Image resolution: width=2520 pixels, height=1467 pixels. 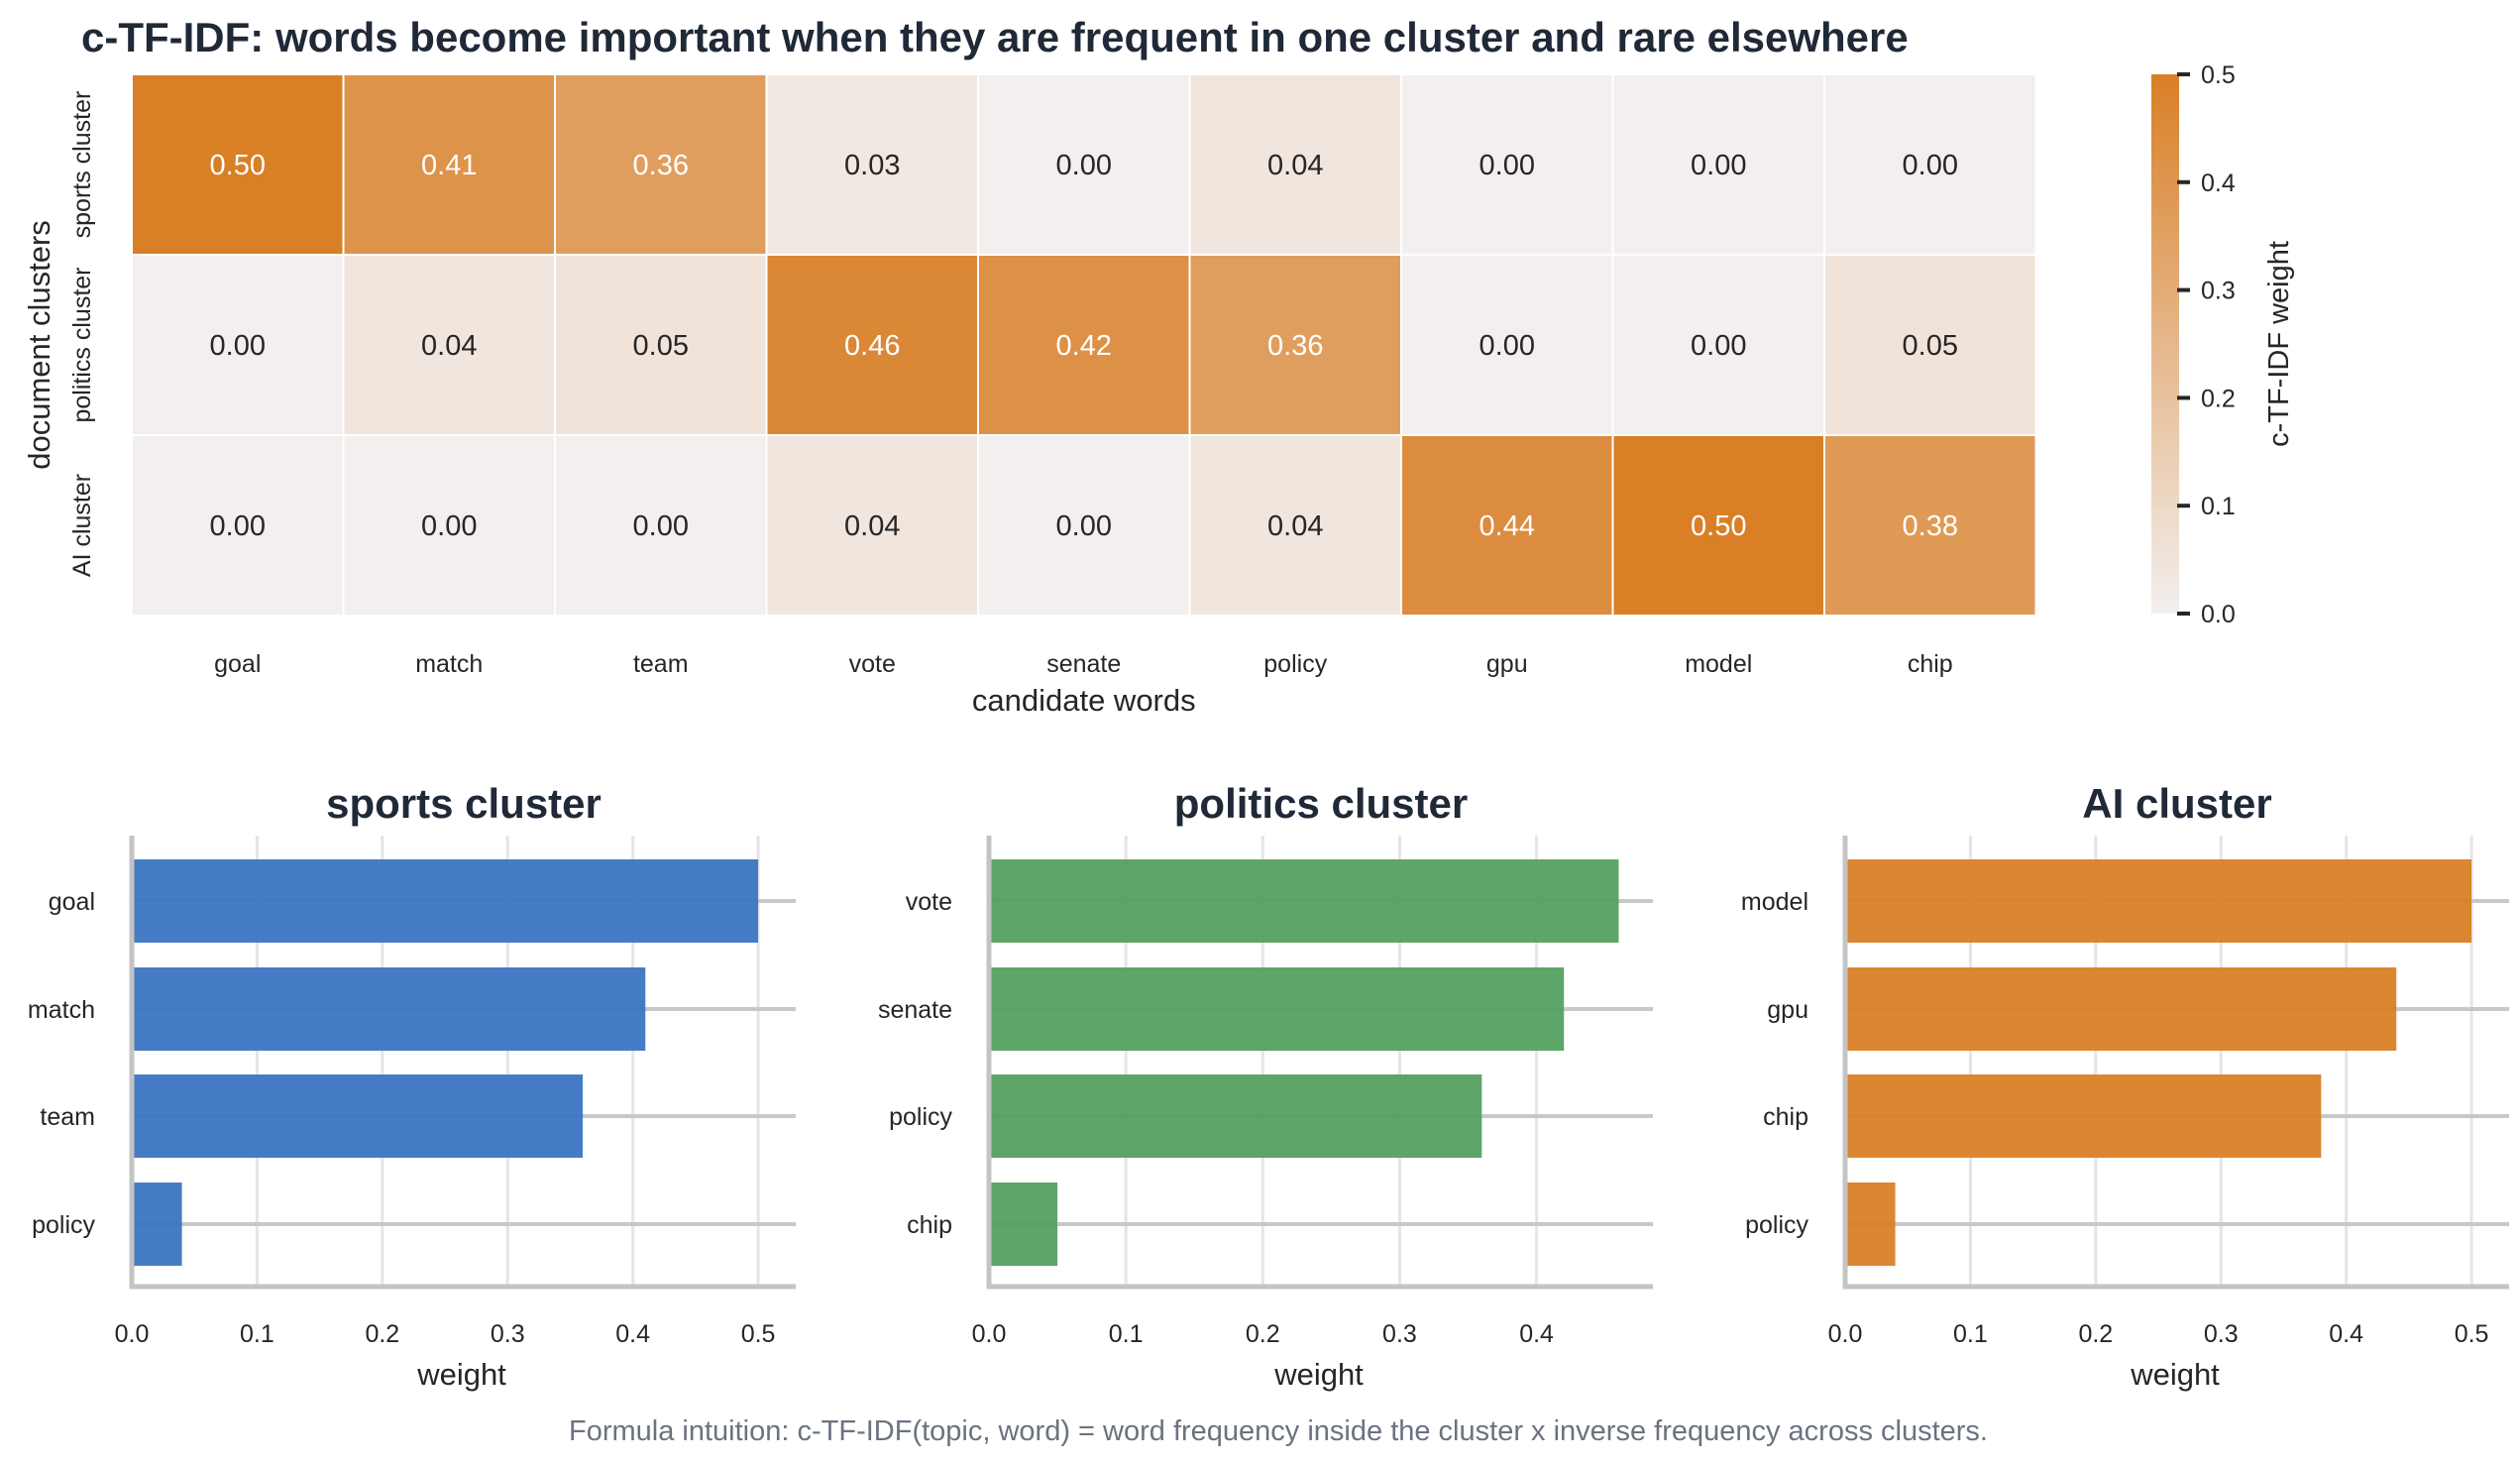 I want to click on y-tick-label: gpu, so click(x=1787, y=1010).